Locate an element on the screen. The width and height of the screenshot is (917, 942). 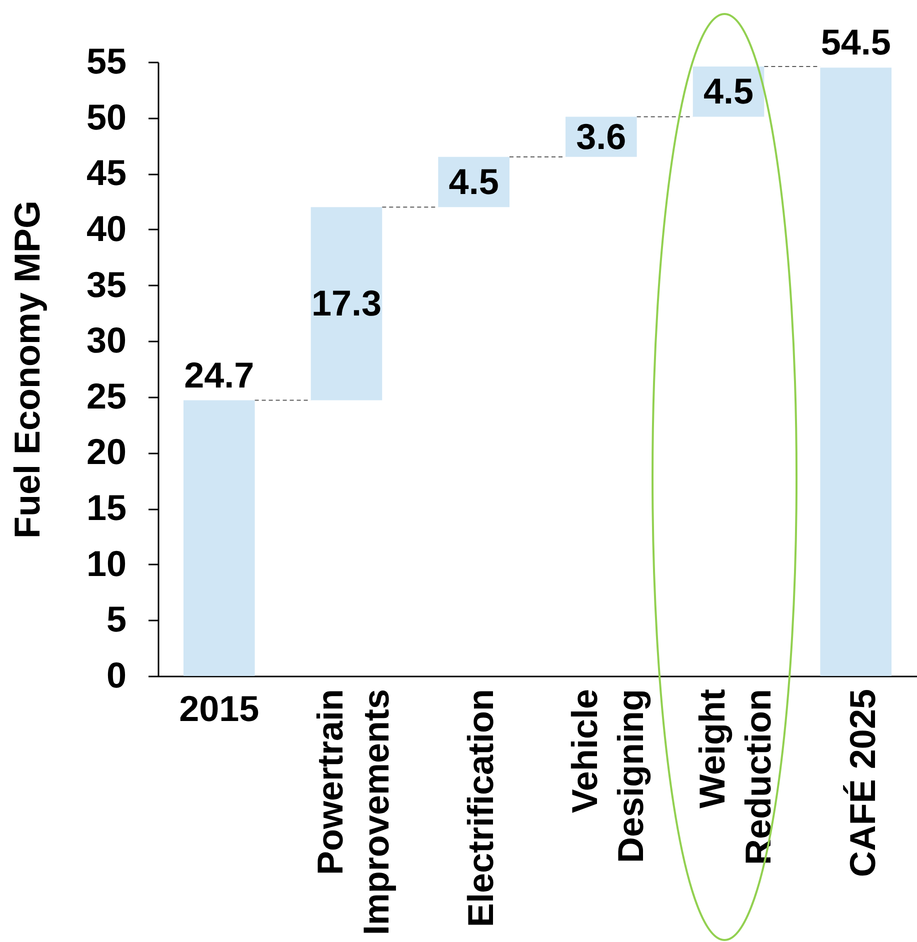
y-tick-label: 20 is located at coordinates (106, 451).